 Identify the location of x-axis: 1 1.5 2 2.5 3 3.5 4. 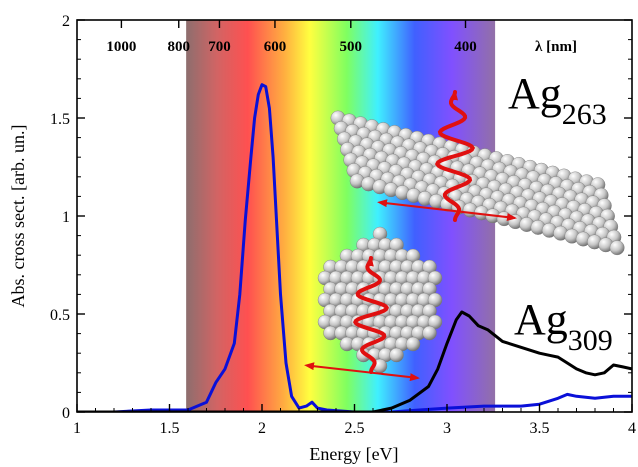
(354, 420).